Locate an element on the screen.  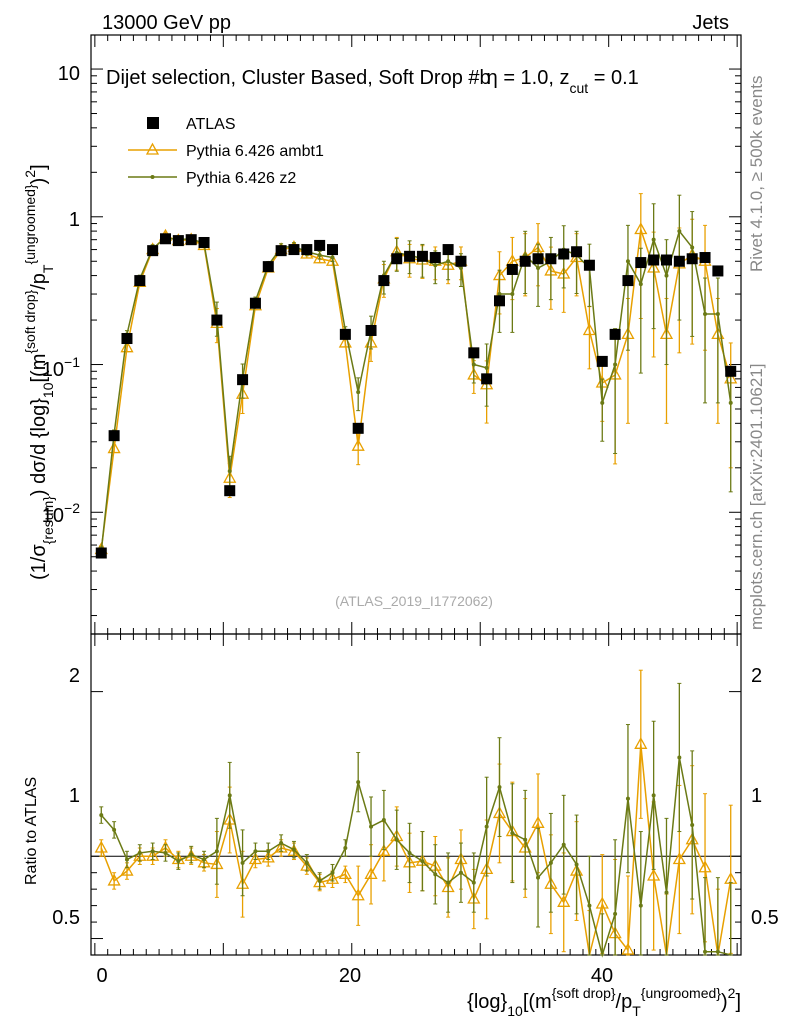
legend-marker-ambt1 is located at coordinates (152, 148).